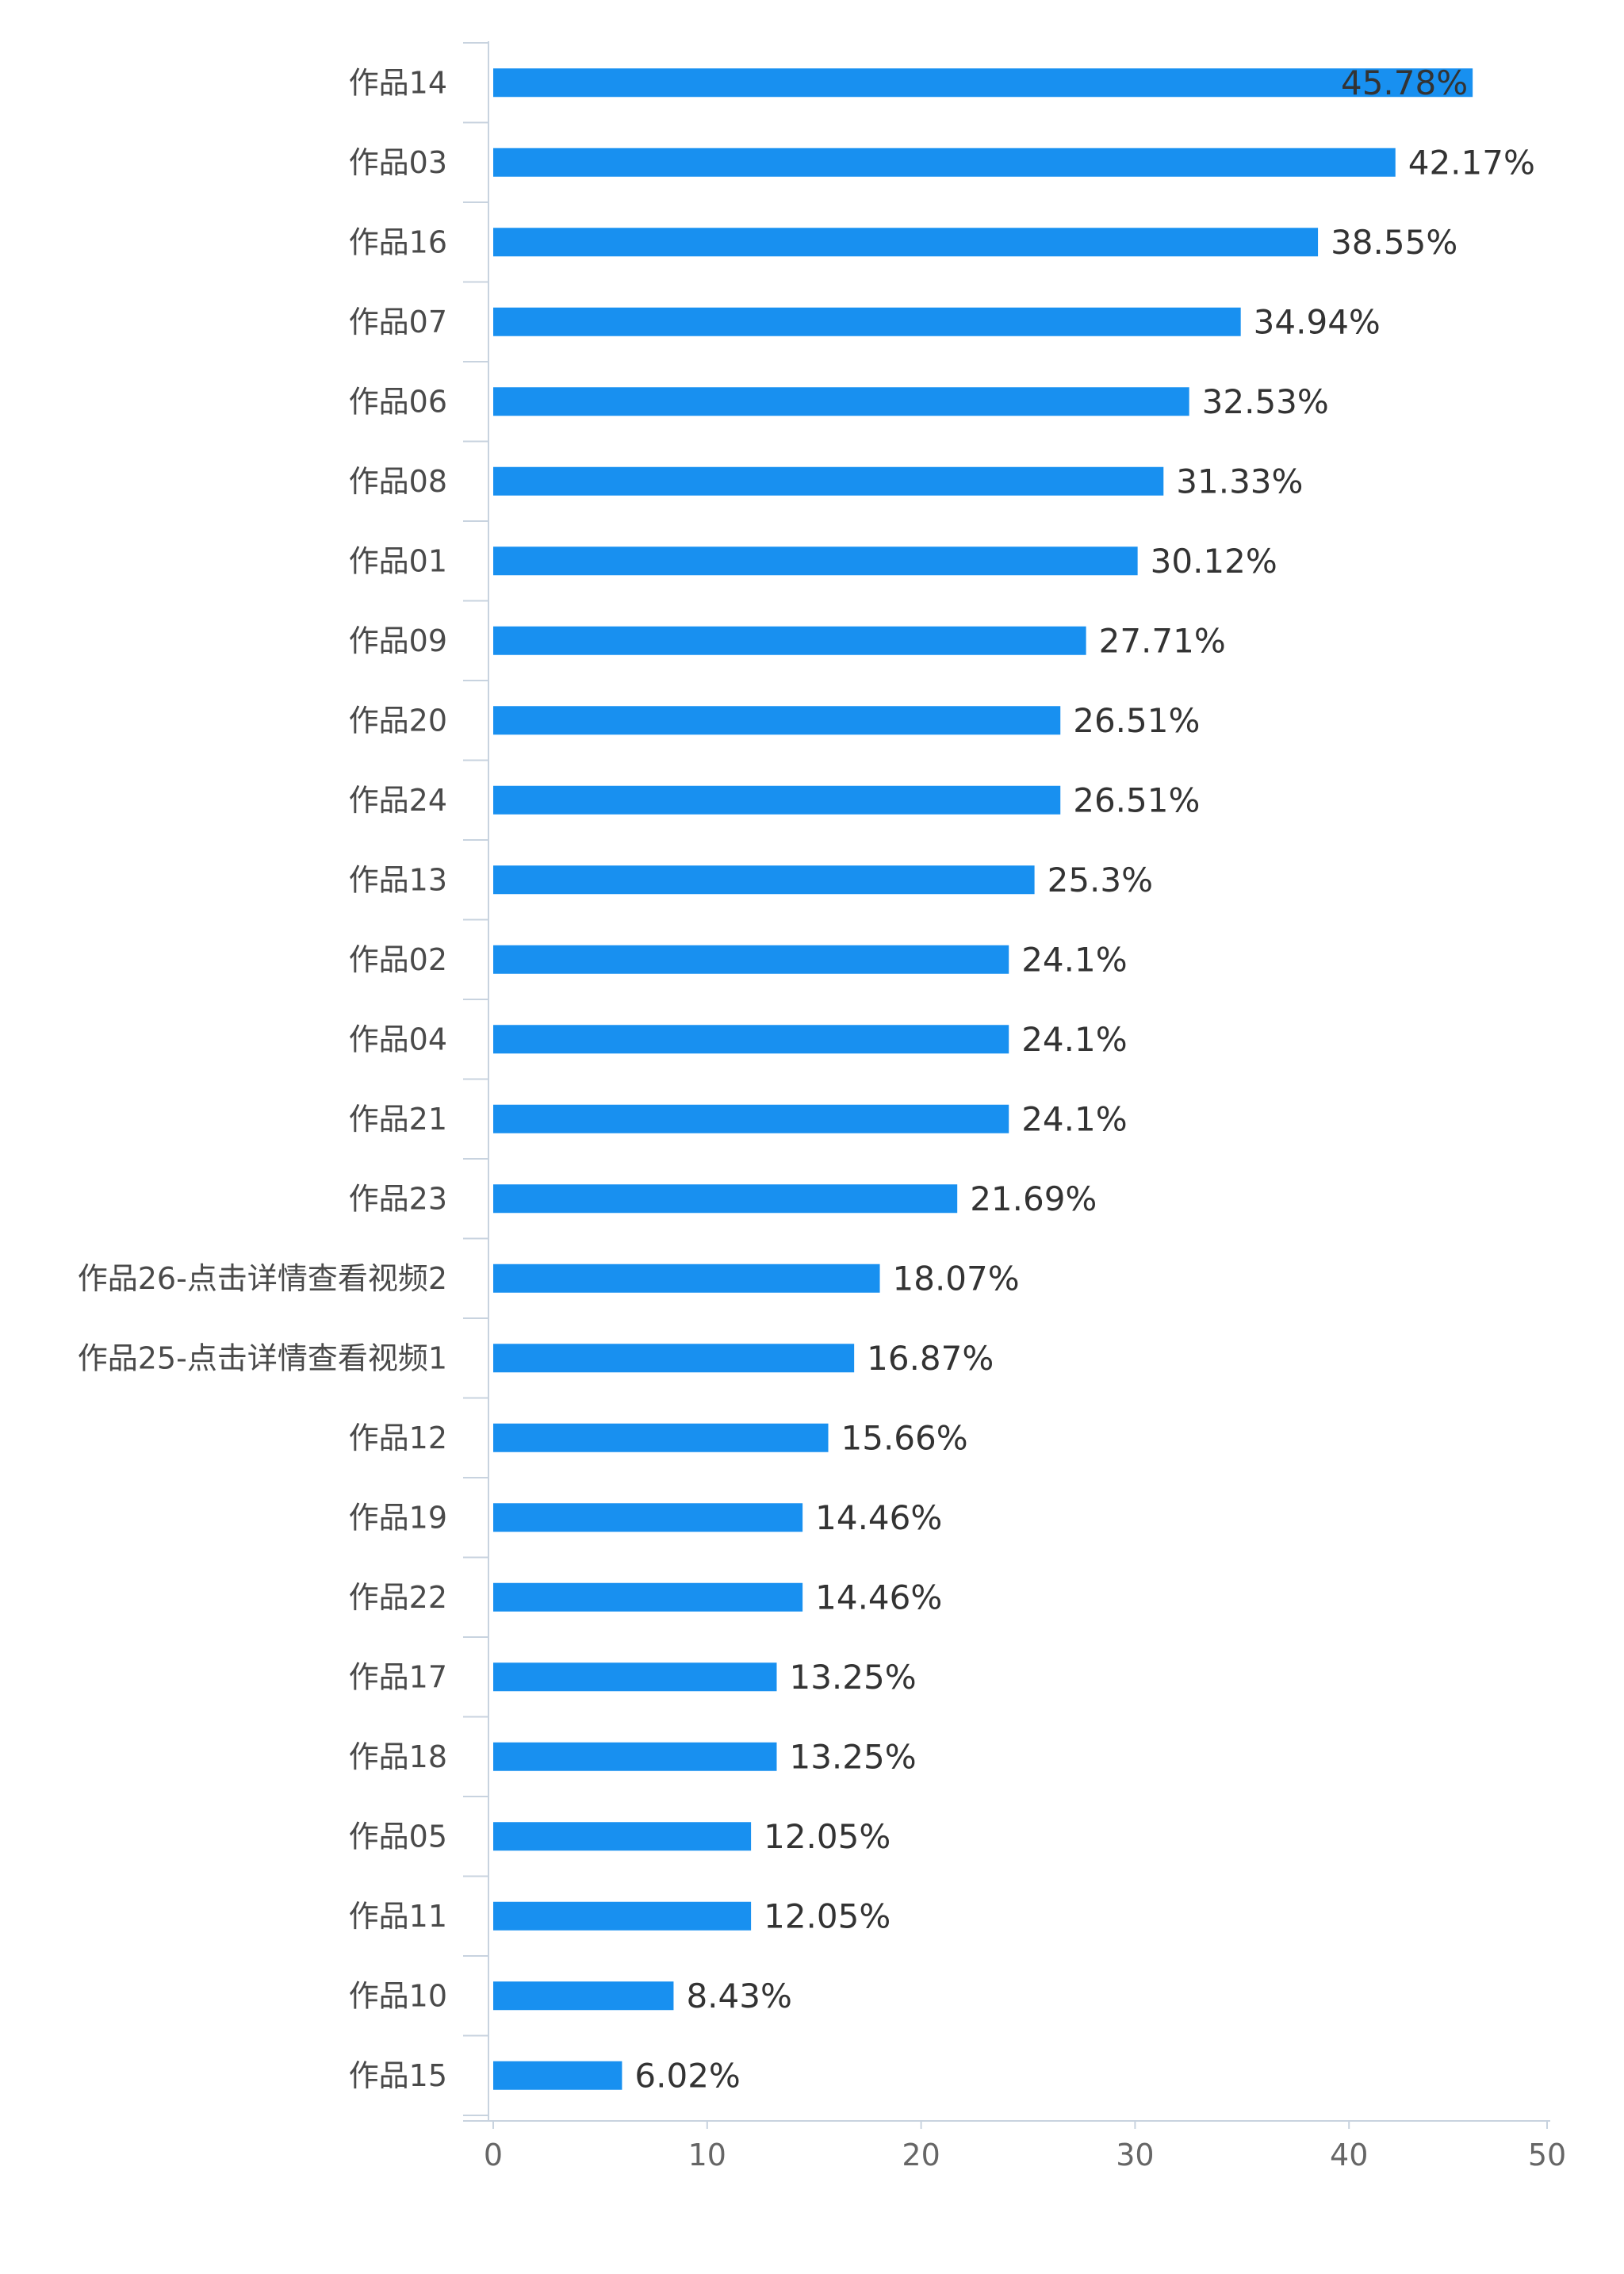 The height and width of the screenshot is (2274, 1624). What do you see at coordinates (1033, 1199) in the screenshot?
I see `value-label: 21.69%` at bounding box center [1033, 1199].